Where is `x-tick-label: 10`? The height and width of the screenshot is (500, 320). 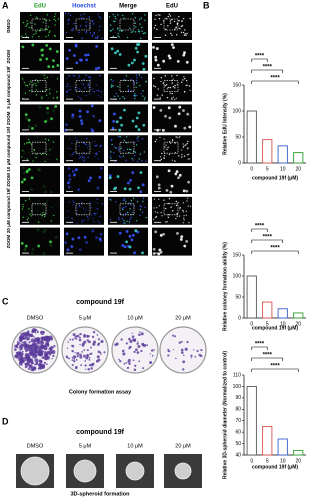 x-tick-label: 10 is located at coordinates (283, 461).